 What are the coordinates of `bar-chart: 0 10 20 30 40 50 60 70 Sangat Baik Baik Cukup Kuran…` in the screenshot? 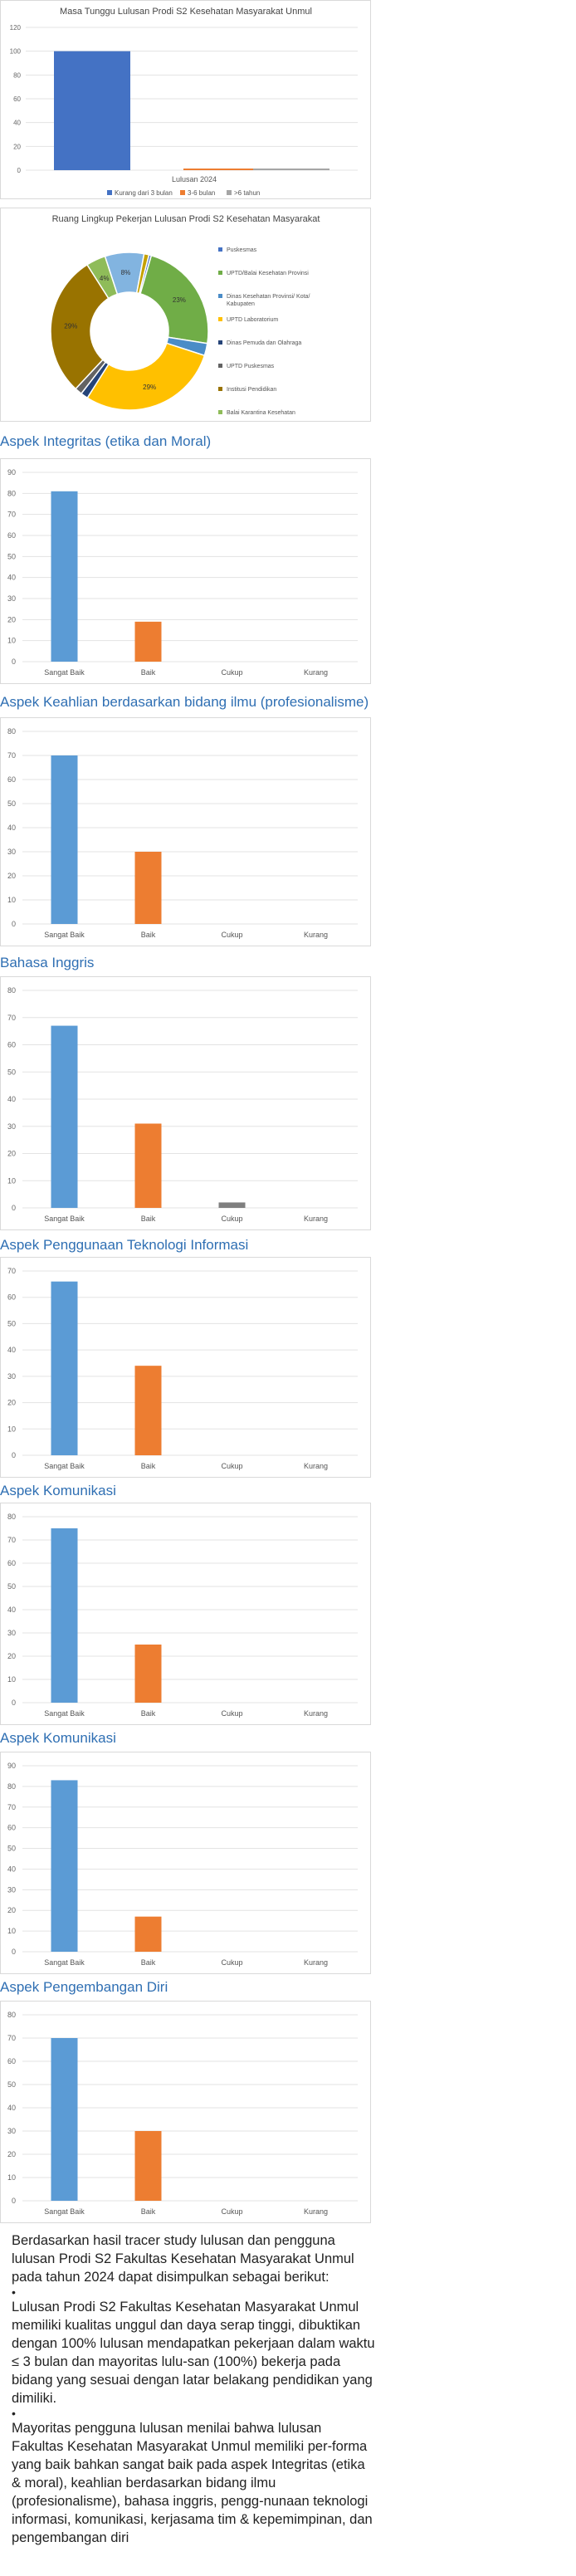 It's located at (183, 1368).